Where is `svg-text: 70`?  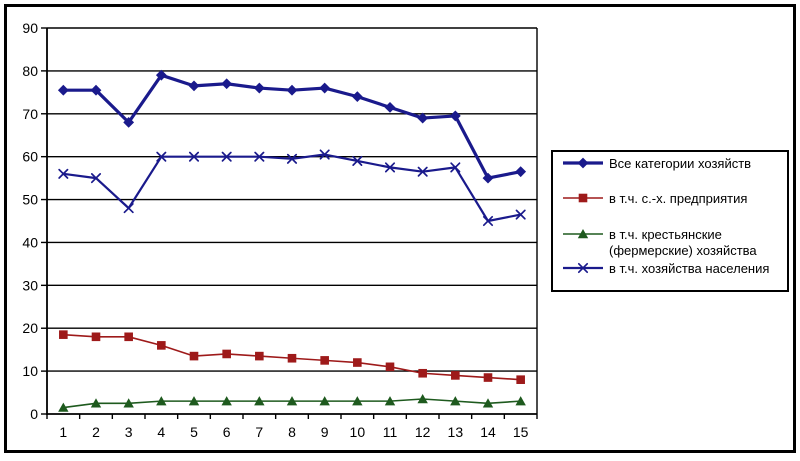 svg-text: 70 is located at coordinates (30, 114).